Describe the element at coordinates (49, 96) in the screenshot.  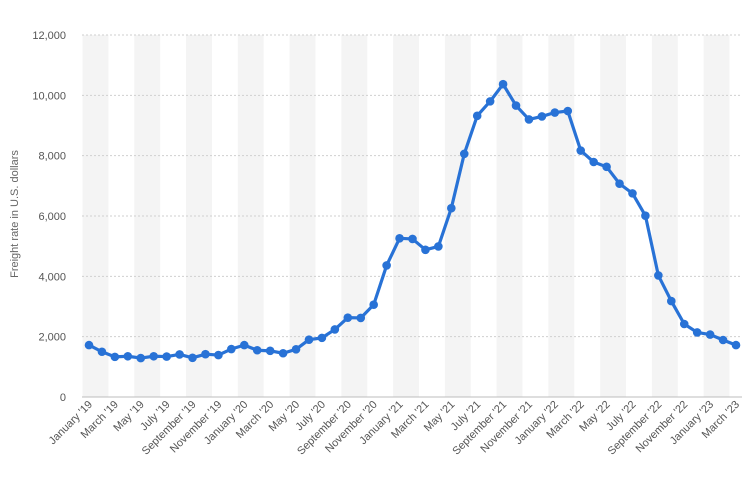
I see `y-tick-label: 10,000` at that location.